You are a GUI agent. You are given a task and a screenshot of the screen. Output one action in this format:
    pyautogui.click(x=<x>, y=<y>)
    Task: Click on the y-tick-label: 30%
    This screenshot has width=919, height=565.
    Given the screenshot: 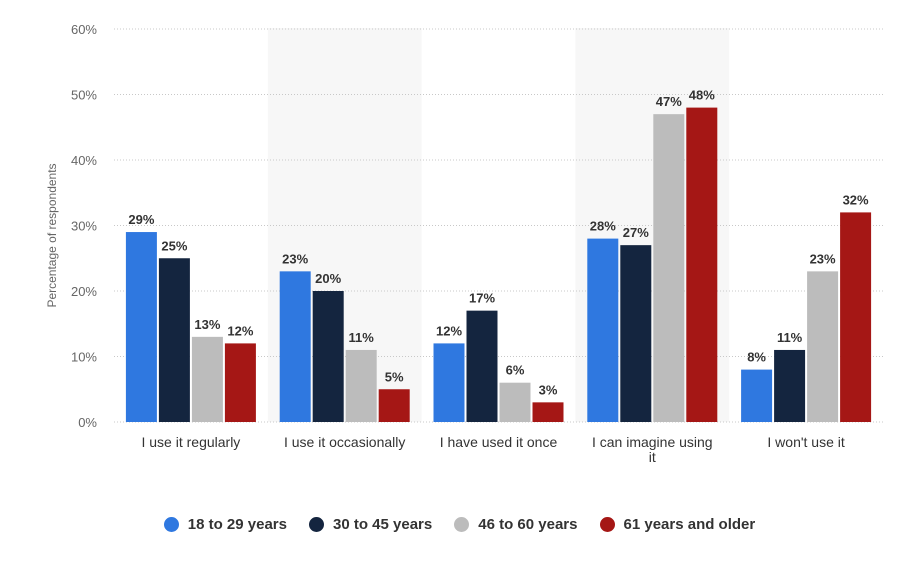 What is the action you would take?
    pyautogui.click(x=84, y=226)
    